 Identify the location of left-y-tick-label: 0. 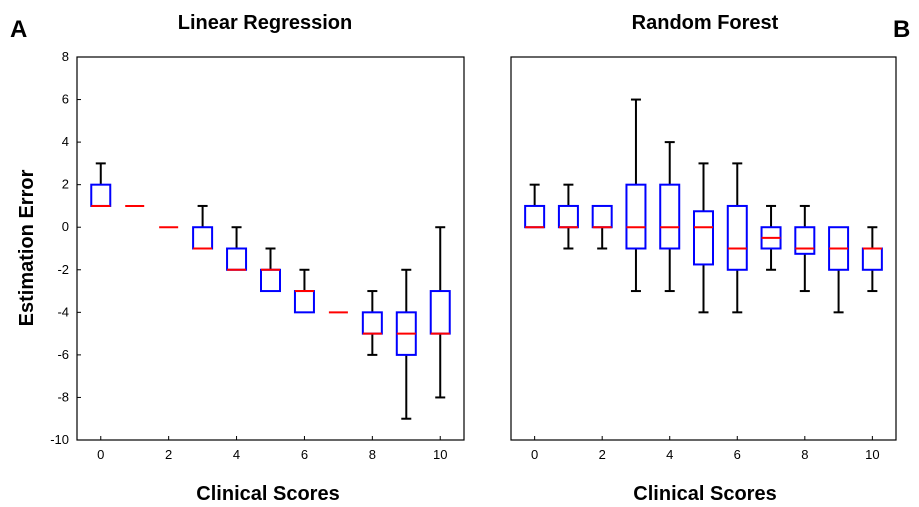
(65, 226).